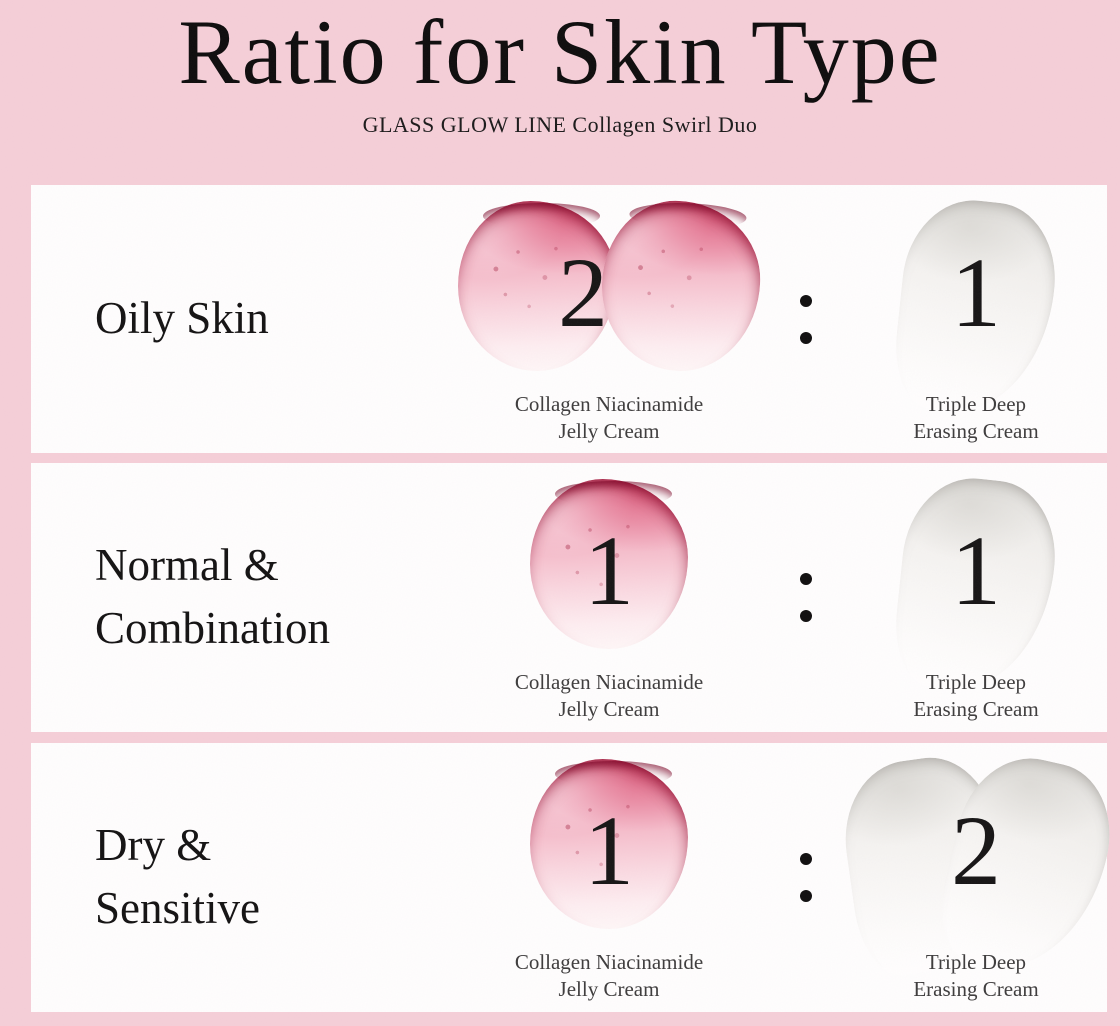 The width and height of the screenshot is (1120, 1026). I want to click on jelly-cream-product: 2 Collagen Niacinamide Jelly Cream, so click(610, 321).